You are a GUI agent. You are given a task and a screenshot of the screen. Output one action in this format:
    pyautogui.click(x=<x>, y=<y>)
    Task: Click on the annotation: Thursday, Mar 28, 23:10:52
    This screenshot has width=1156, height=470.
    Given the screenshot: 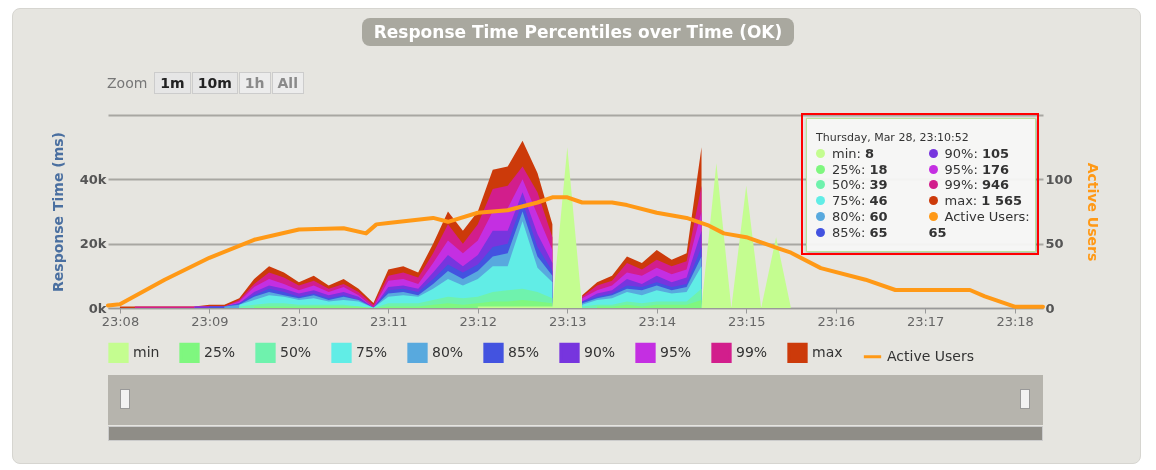 What is the action you would take?
    pyautogui.click(x=893, y=137)
    